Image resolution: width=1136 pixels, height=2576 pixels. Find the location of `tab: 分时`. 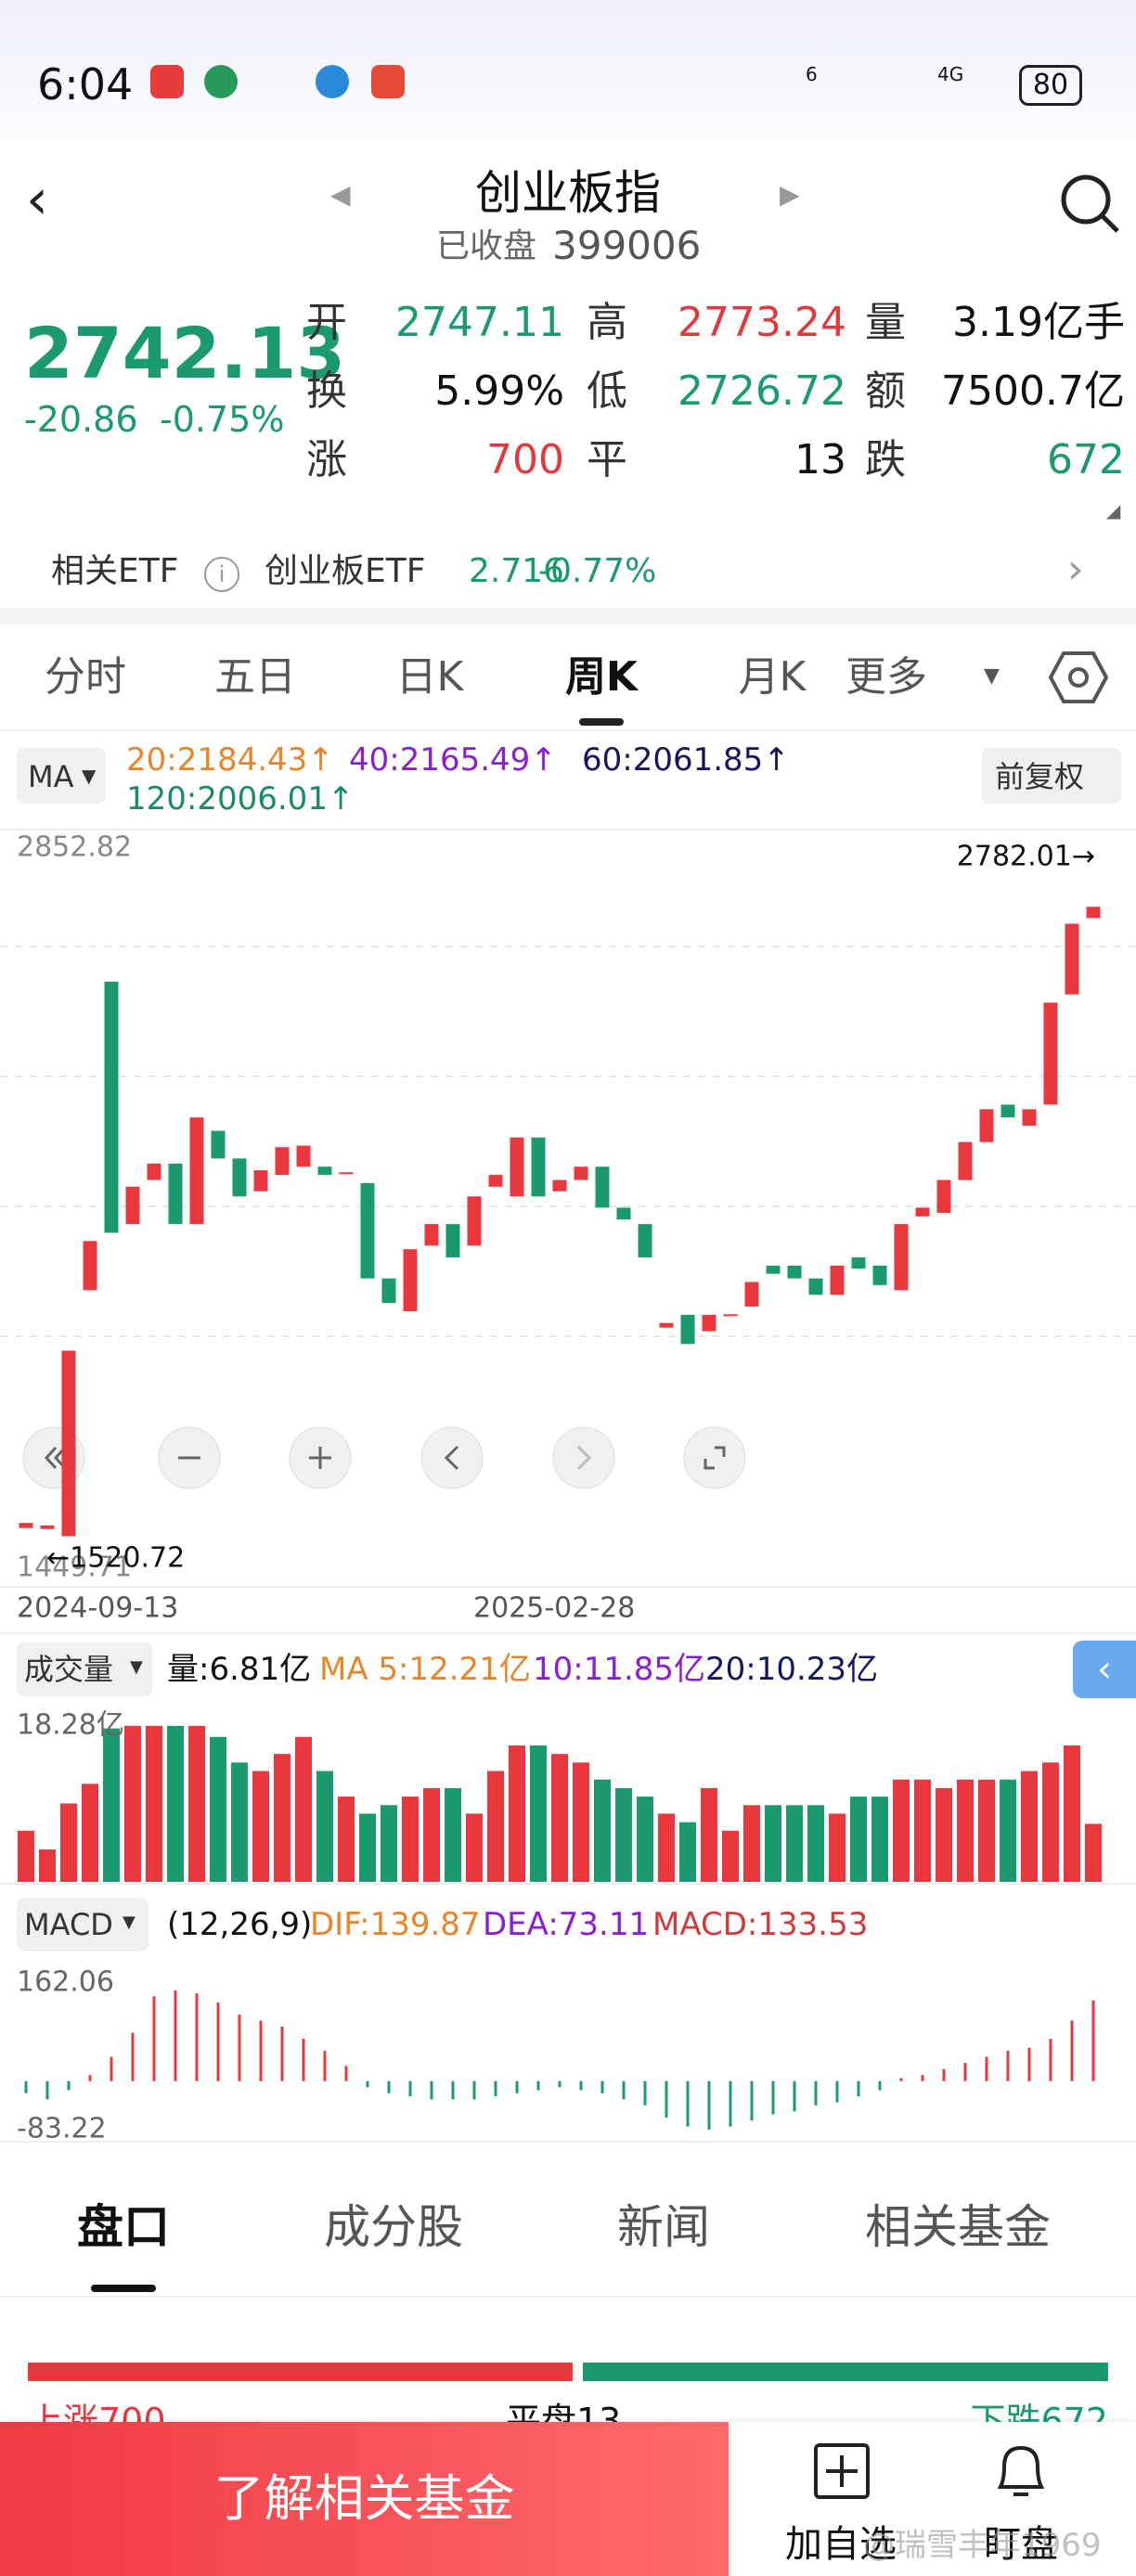

tab: 分时 is located at coordinates (85, 677).